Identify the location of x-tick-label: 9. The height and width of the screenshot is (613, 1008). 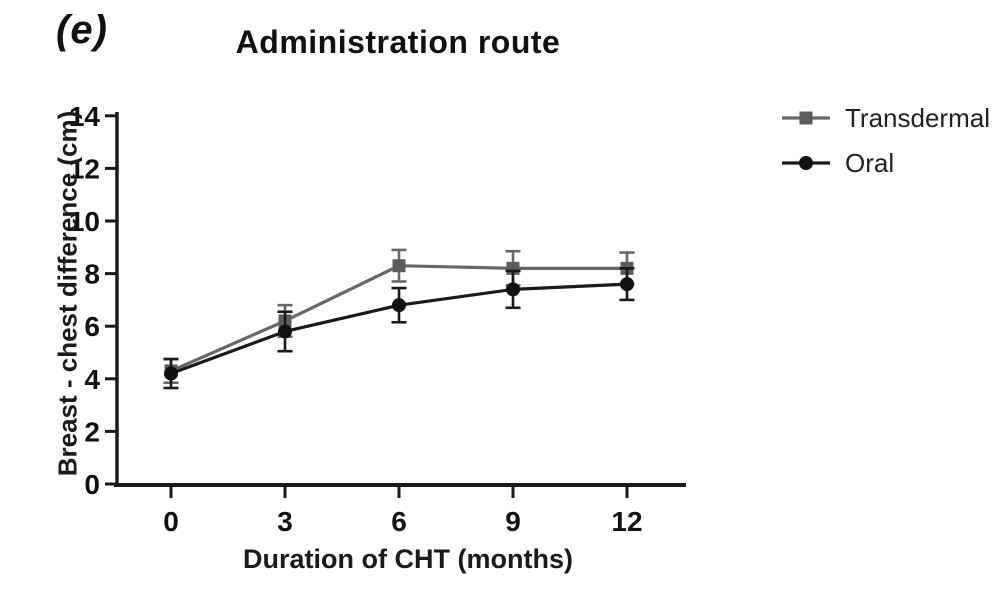
(513, 521).